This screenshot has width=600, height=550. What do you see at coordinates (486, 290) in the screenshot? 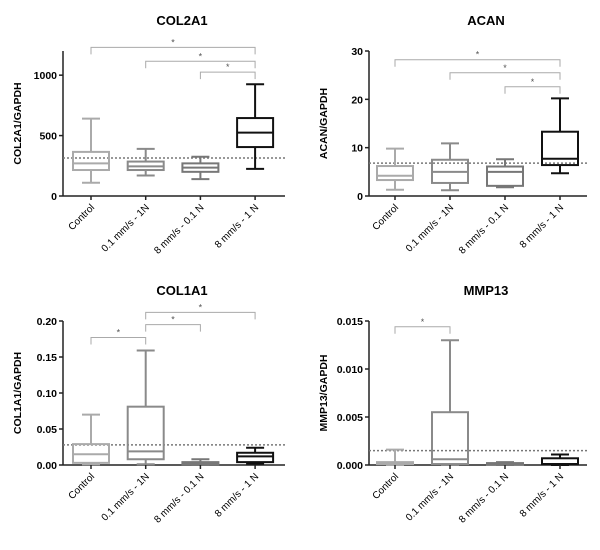
I see `chart-title: MMP13` at bounding box center [486, 290].